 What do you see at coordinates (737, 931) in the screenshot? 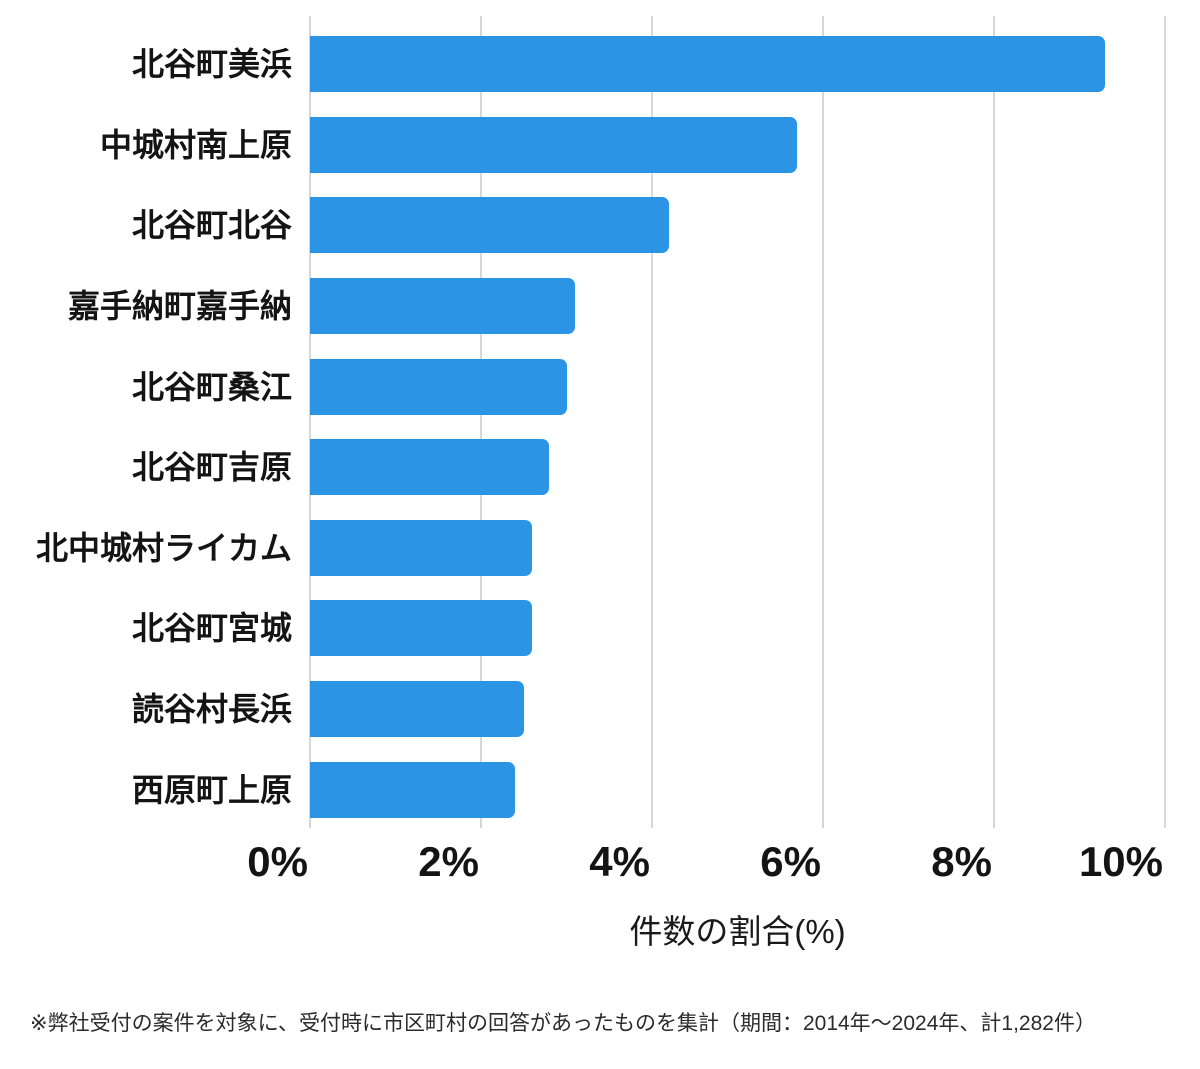
I see `x-axis-title: 件数の割合(%)` at bounding box center [737, 931].